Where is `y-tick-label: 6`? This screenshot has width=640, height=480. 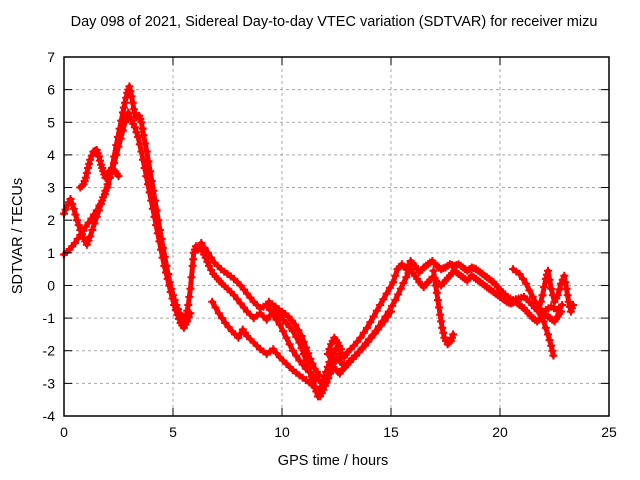 y-tick-label: 6 is located at coordinates (51, 90).